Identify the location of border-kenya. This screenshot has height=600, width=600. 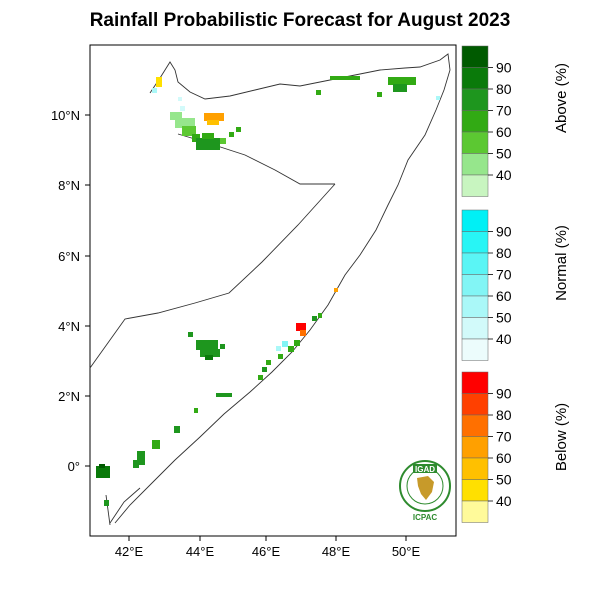
(108, 510).